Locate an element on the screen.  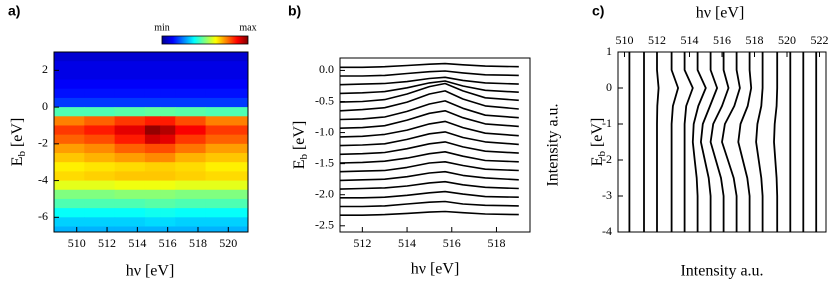
y-tick-label: -2 is located at coordinates (607, 159).